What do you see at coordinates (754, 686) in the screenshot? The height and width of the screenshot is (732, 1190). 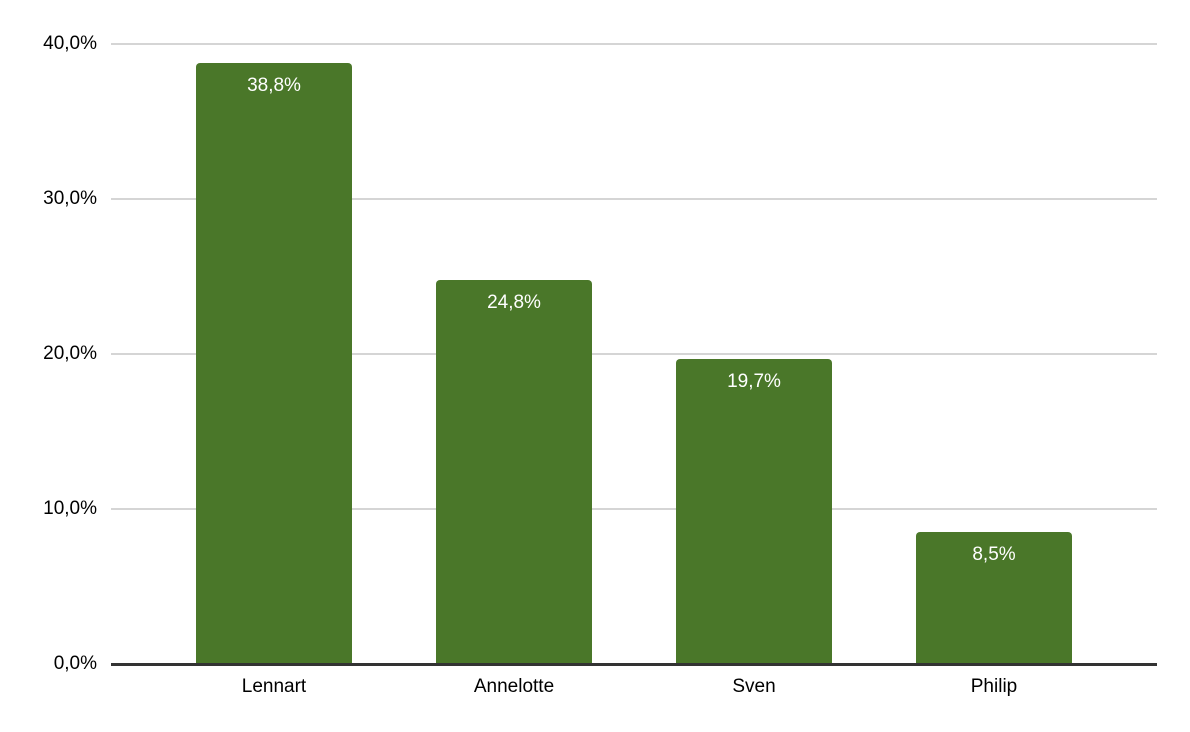 I see `x-axis-category-label: Sven` at bounding box center [754, 686].